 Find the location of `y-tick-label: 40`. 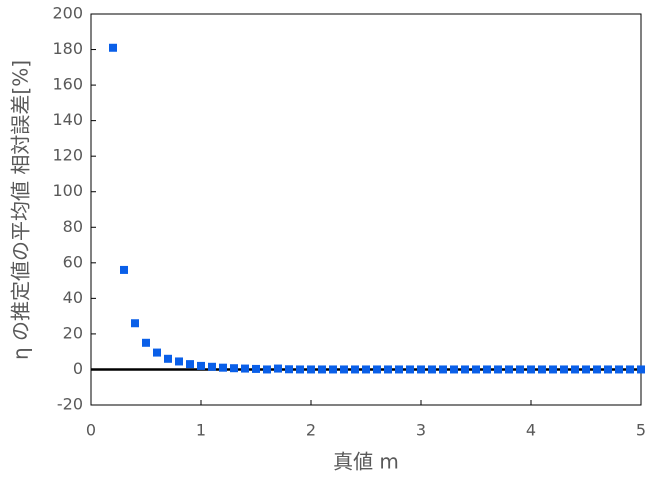

y-tick-label: 40 is located at coordinates (73, 297).